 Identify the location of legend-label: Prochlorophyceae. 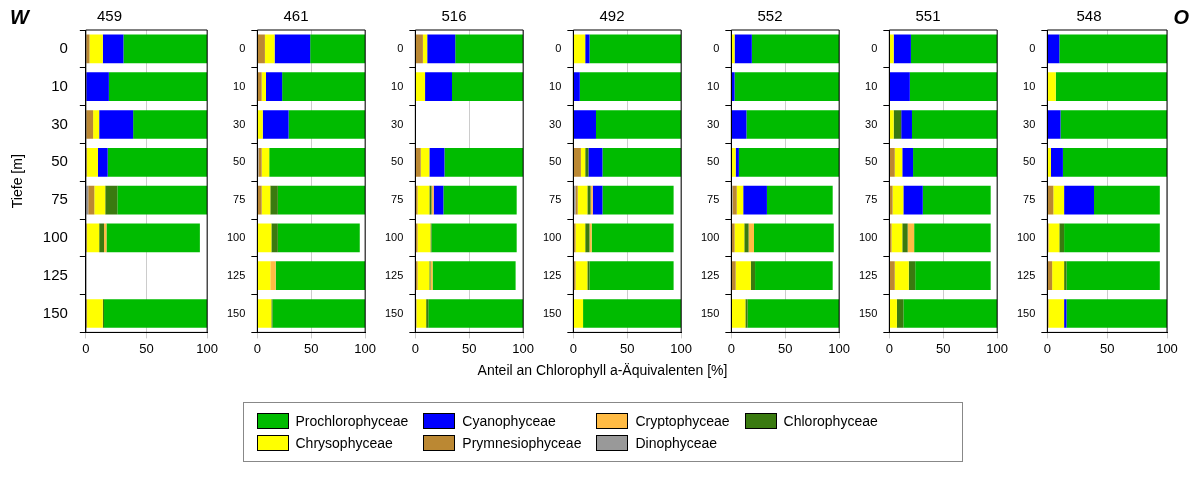
(352, 421).